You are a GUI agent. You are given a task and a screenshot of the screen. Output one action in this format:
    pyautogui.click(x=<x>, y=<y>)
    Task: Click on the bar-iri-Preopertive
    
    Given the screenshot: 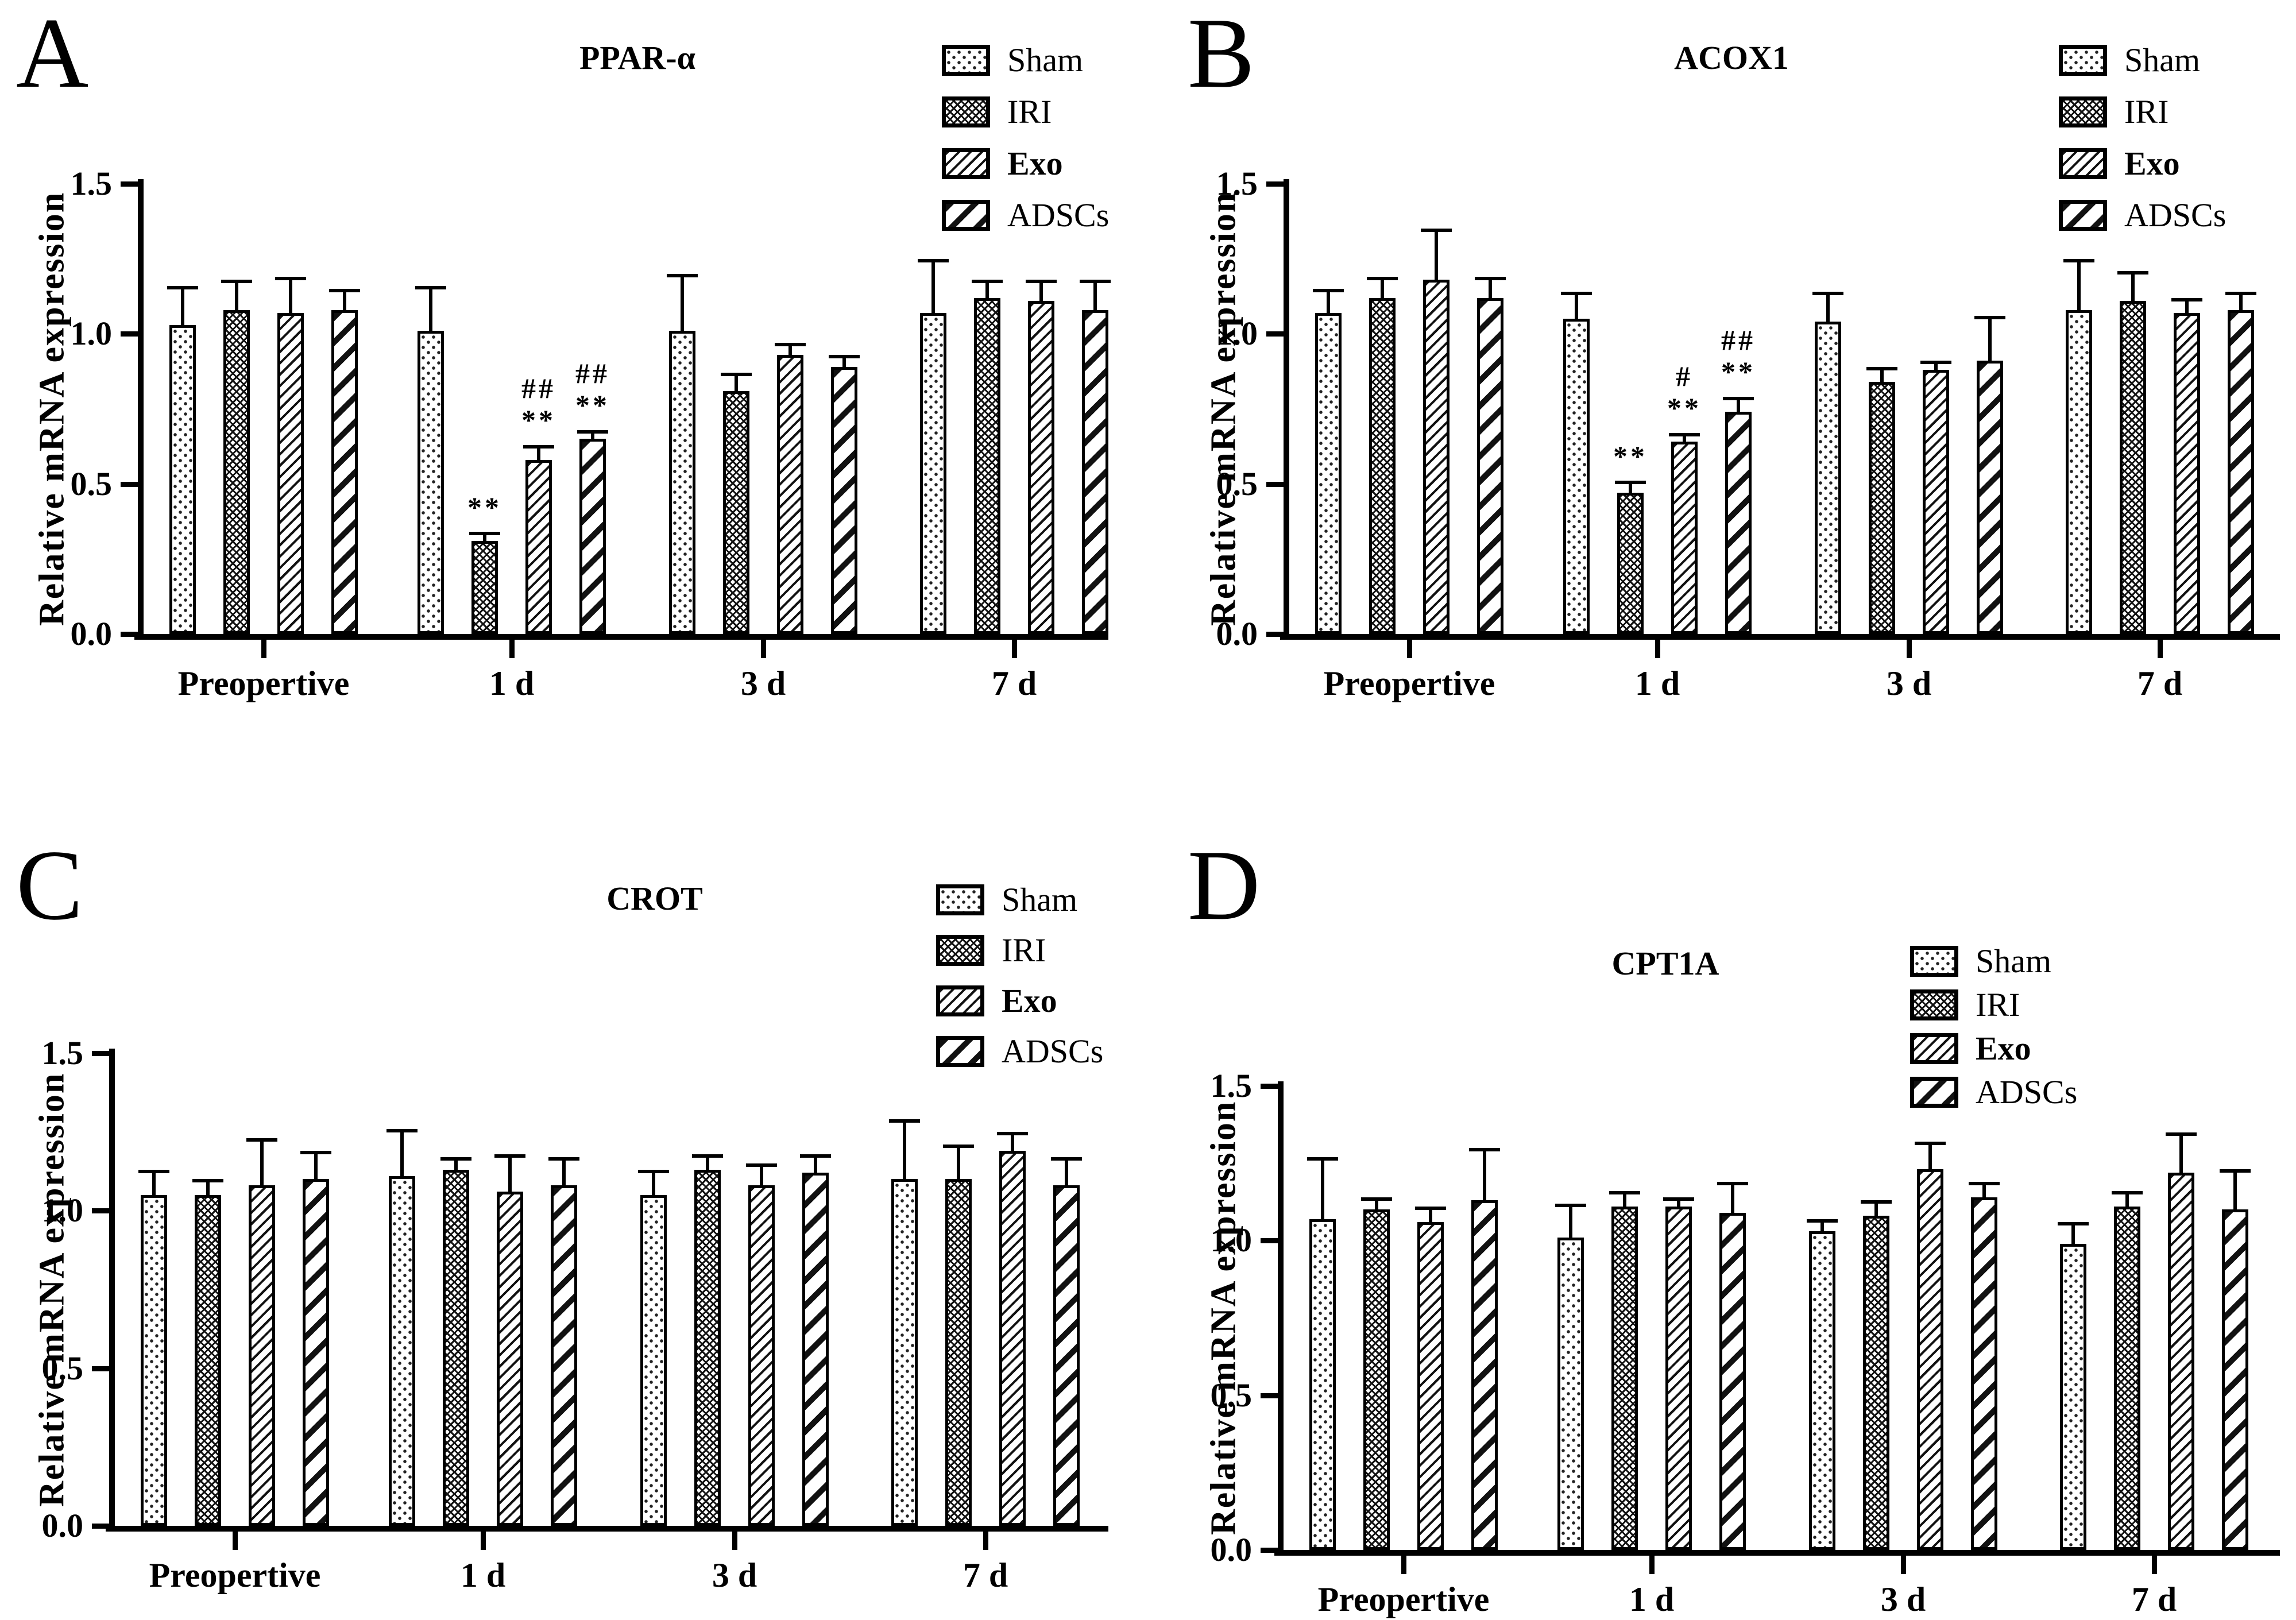 What is the action you would take?
    pyautogui.click(x=236, y=472)
    